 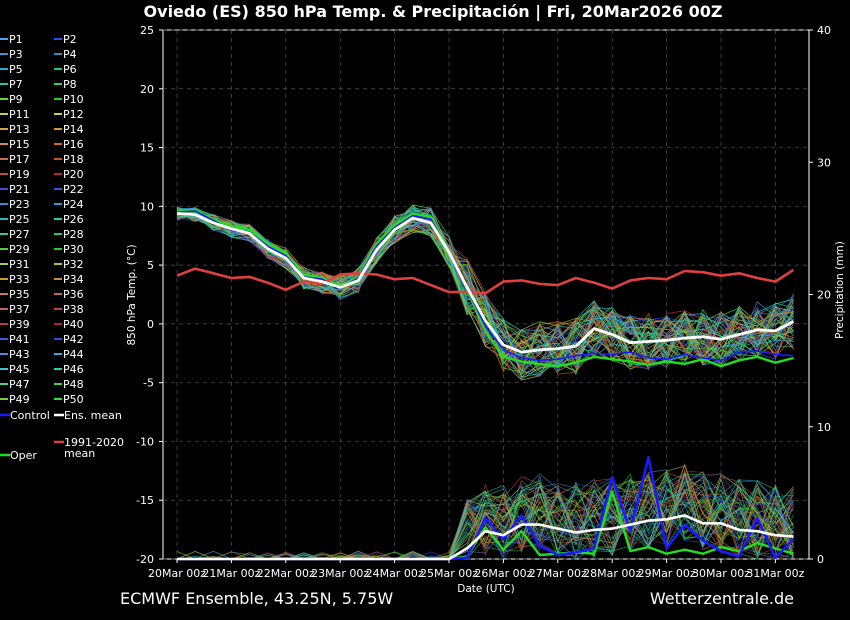 I want to click on legend-label: P13, so click(x=19, y=129).